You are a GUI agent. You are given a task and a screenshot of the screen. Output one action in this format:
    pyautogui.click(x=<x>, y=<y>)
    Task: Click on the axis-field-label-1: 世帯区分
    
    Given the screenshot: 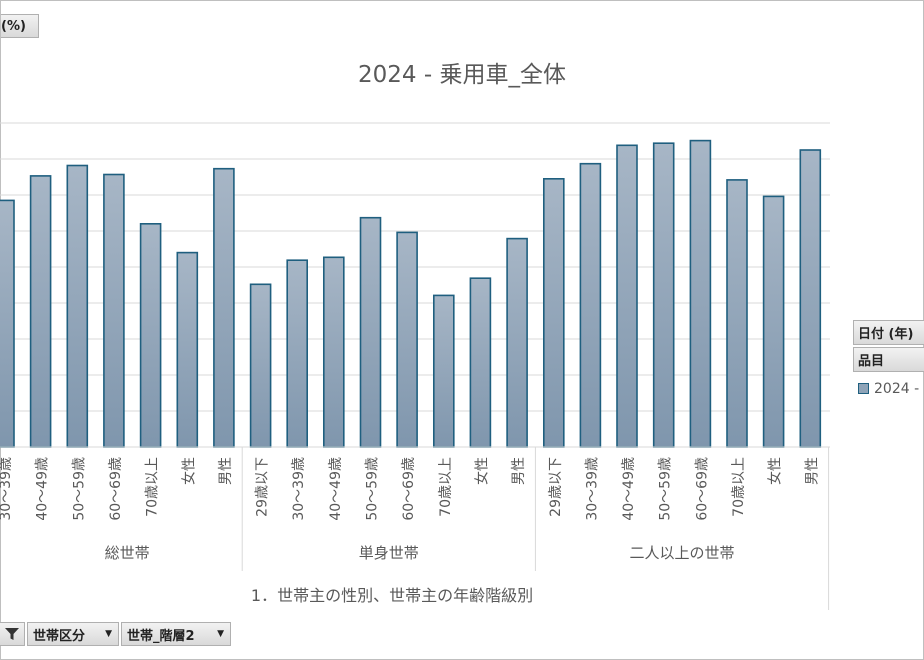 What is the action you would take?
    pyautogui.click(x=59, y=636)
    